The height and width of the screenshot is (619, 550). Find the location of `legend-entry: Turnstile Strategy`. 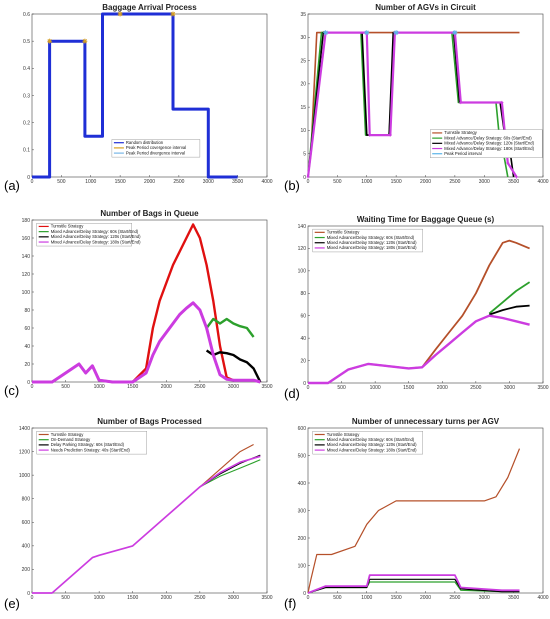

legend-entry: Turnstile Strategy is located at coordinates (68, 434).